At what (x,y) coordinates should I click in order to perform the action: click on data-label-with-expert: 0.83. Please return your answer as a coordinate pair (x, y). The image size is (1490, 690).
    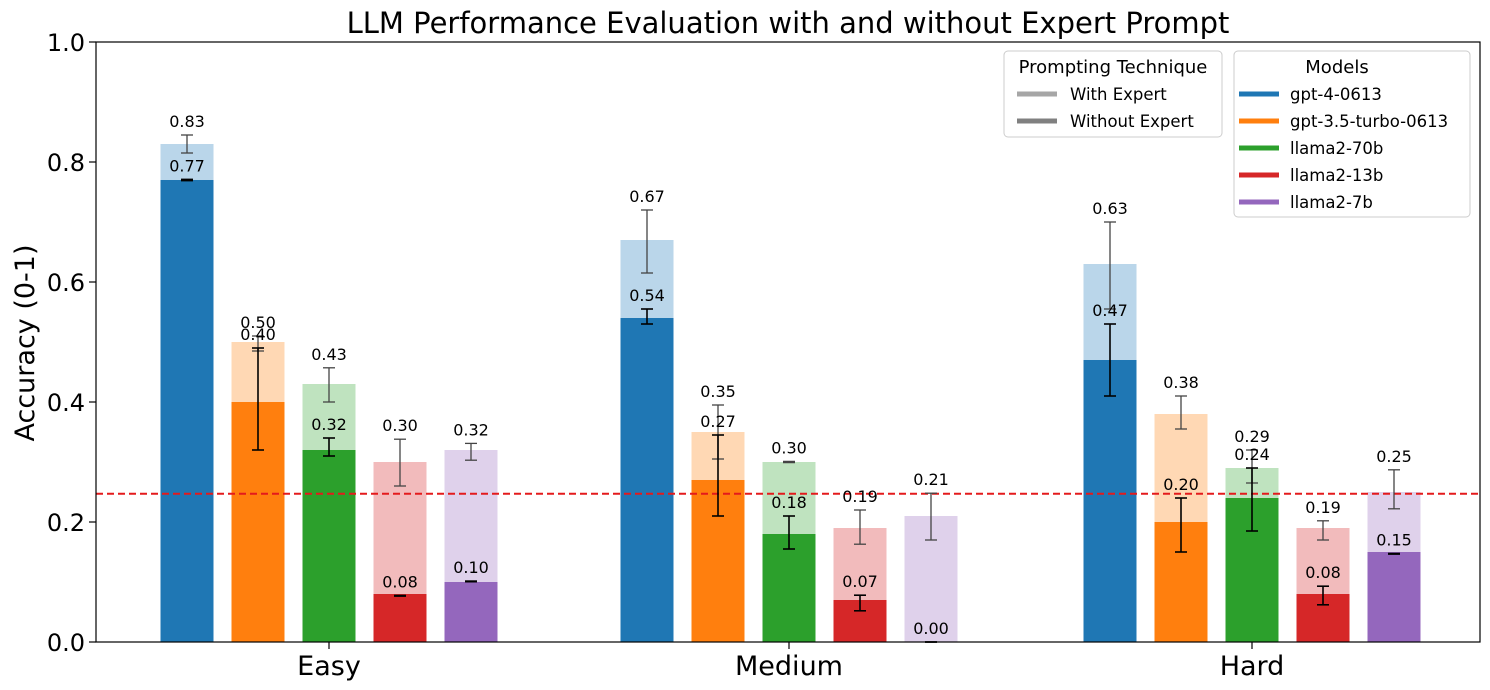
    Looking at the image, I should click on (187, 121).